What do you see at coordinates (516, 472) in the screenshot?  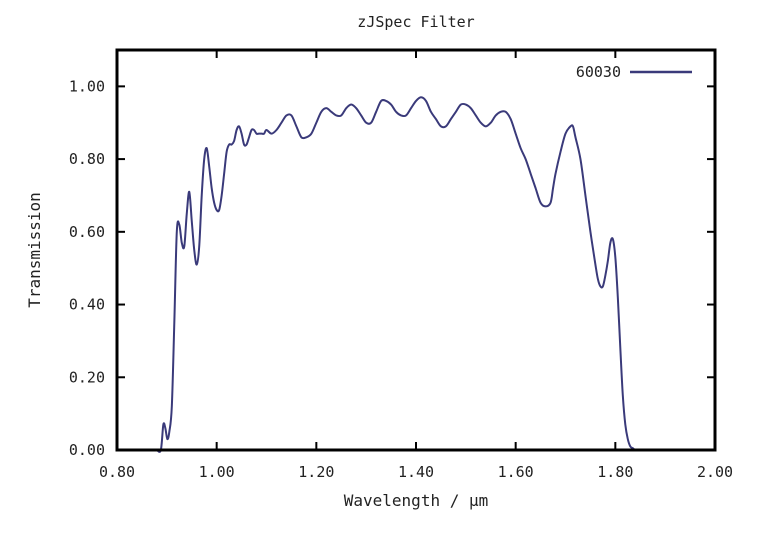 I see `x-tick-label: 1.60` at bounding box center [516, 472].